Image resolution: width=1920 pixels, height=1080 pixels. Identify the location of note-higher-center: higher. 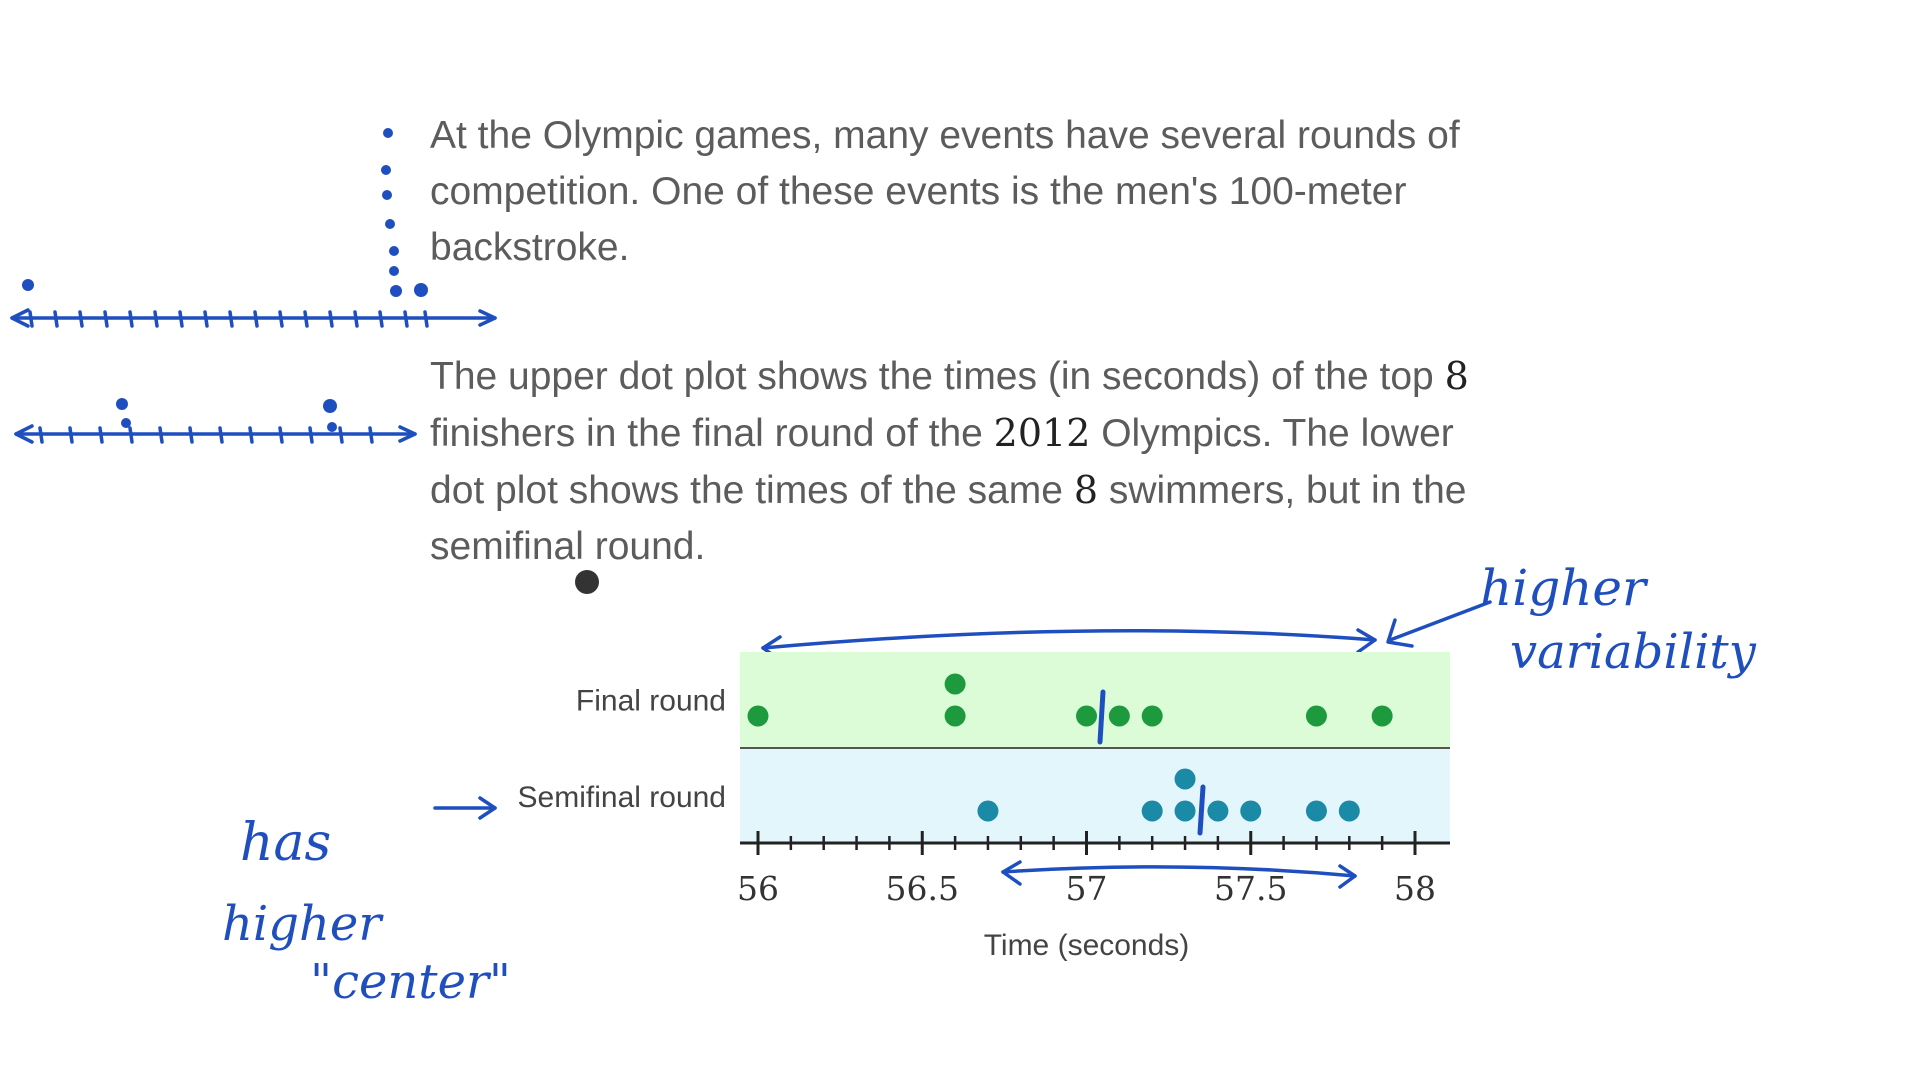
(303, 924).